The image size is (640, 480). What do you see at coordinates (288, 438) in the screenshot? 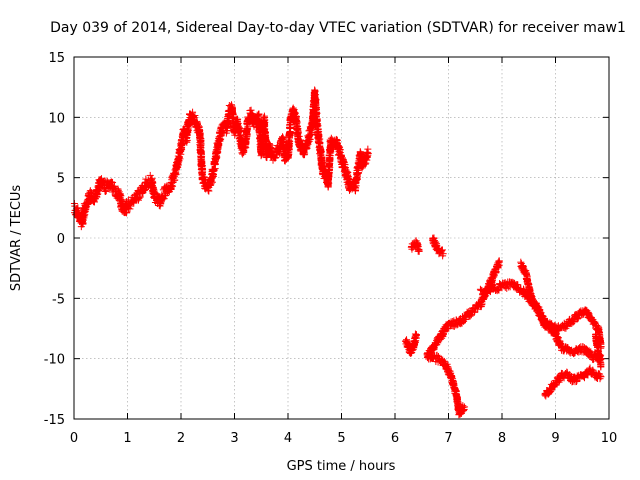
I see `x-tick-label: 4` at bounding box center [288, 438].